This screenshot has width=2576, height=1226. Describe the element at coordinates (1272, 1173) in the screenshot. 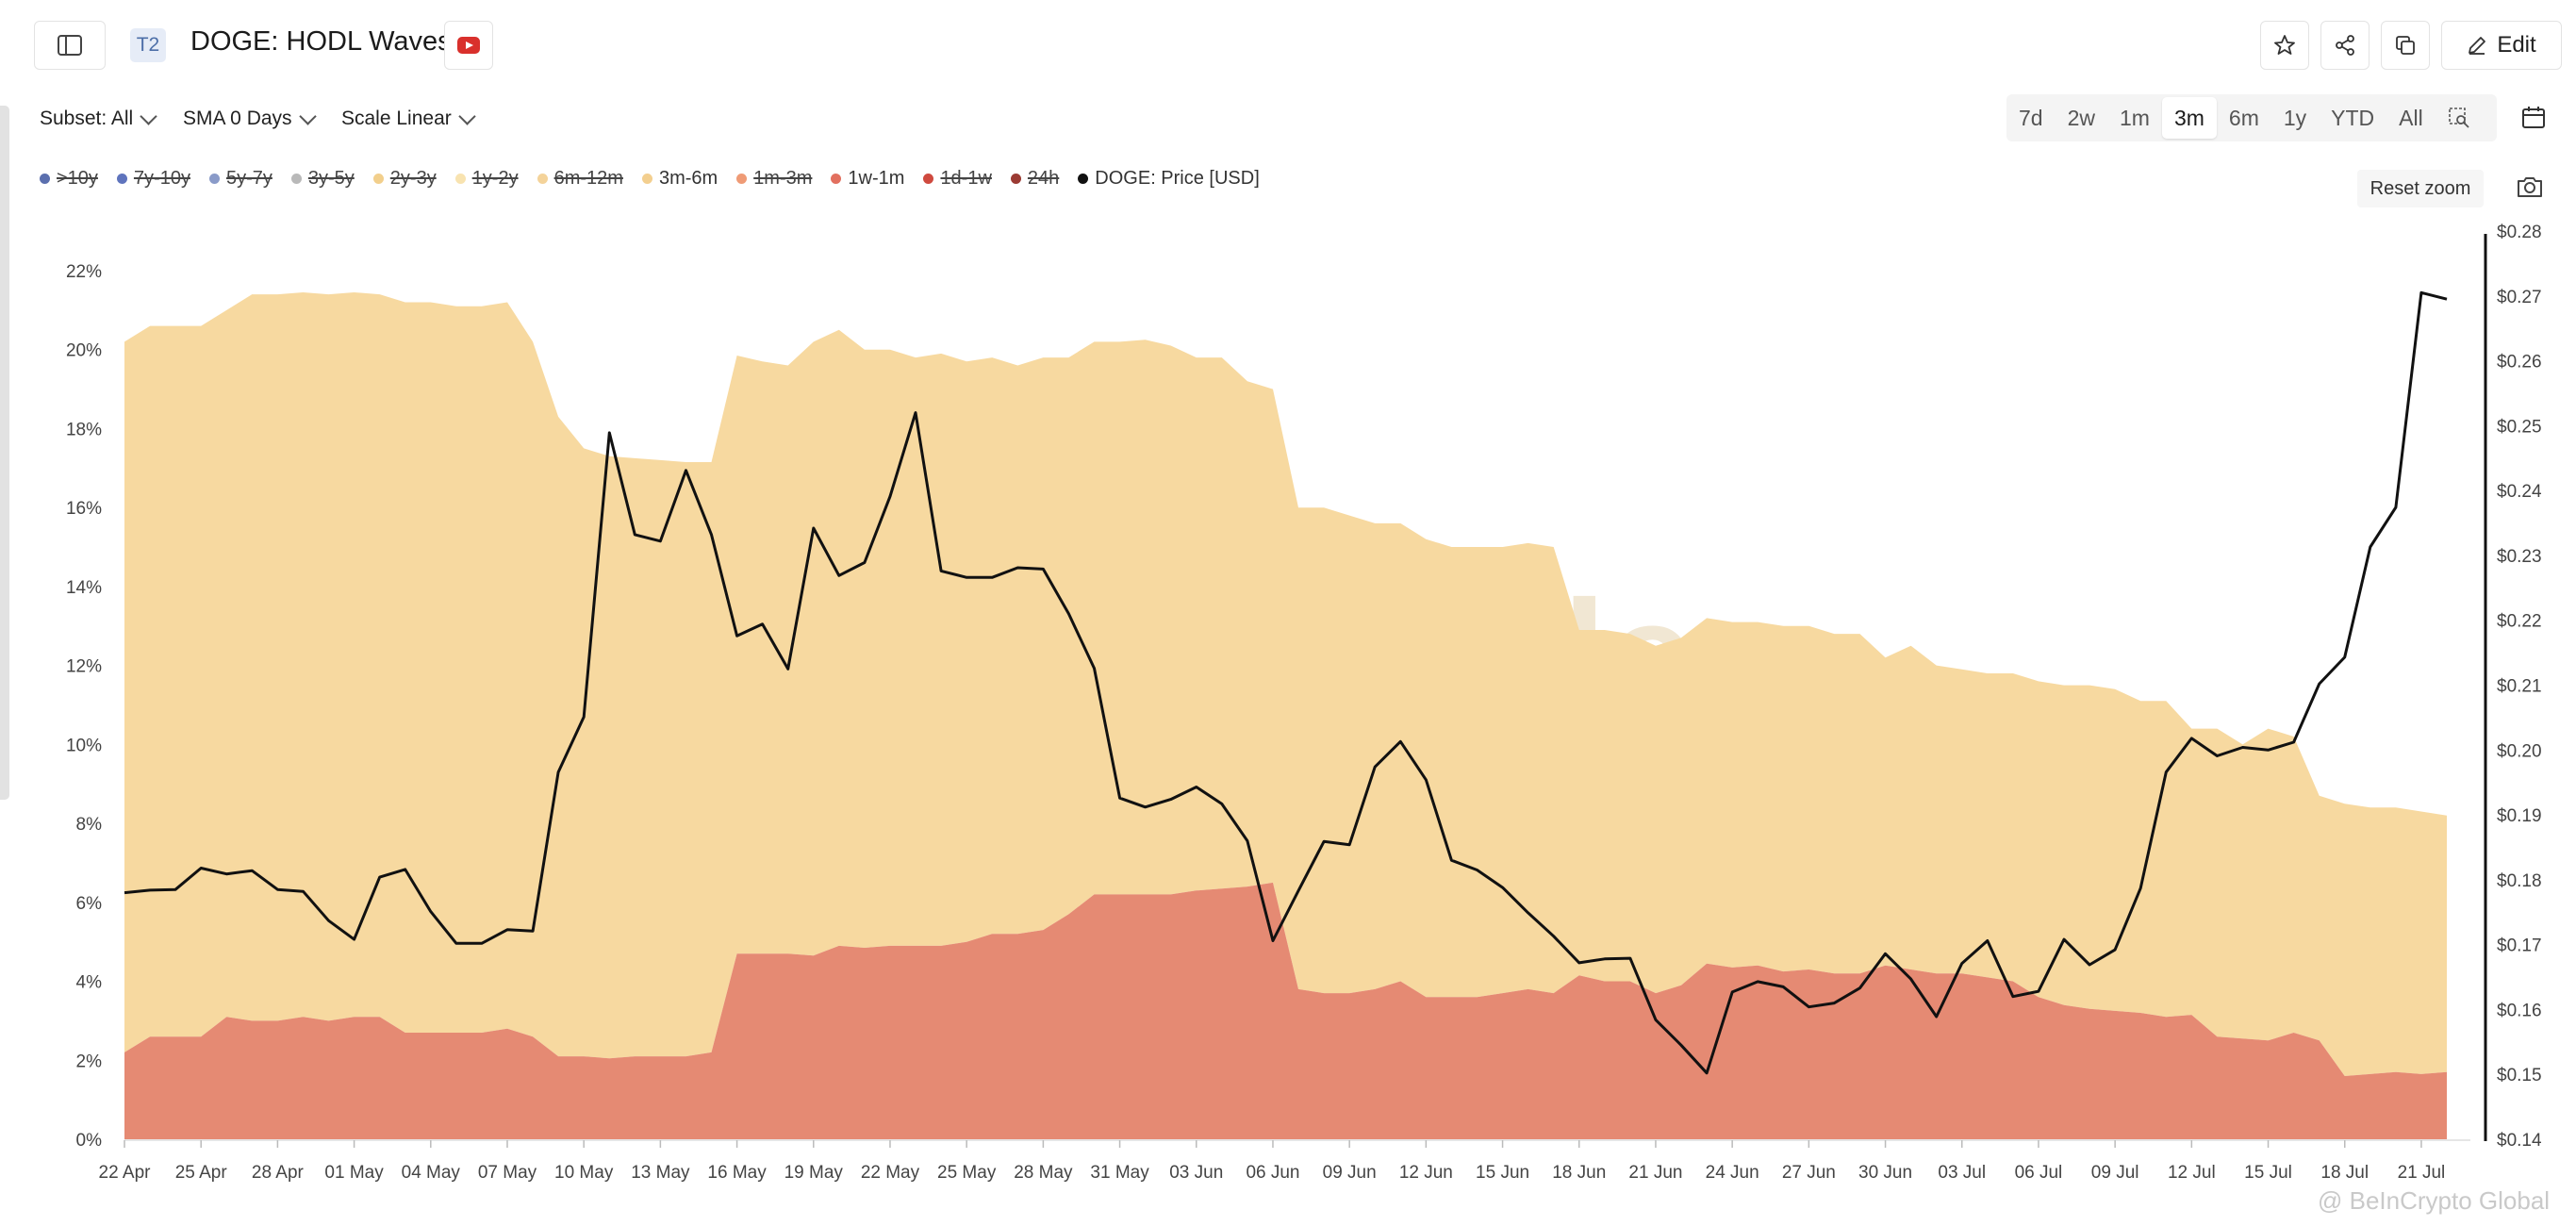

I see `x-tick-label: 06 Jun` at that location.